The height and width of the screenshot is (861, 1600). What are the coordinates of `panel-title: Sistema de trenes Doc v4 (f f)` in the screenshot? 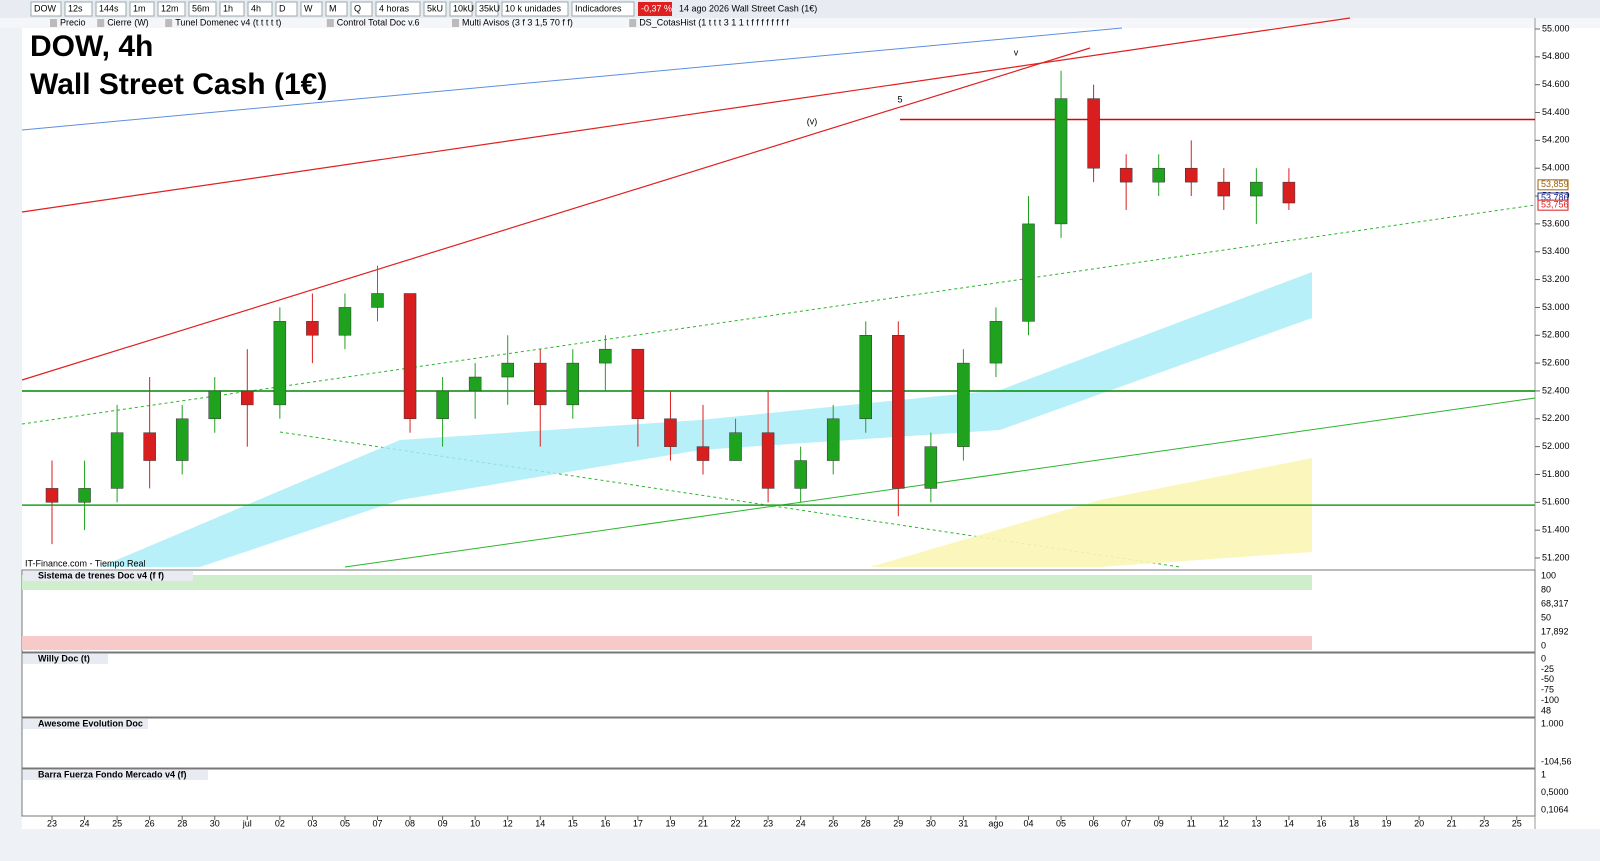 It's located at (101, 575).